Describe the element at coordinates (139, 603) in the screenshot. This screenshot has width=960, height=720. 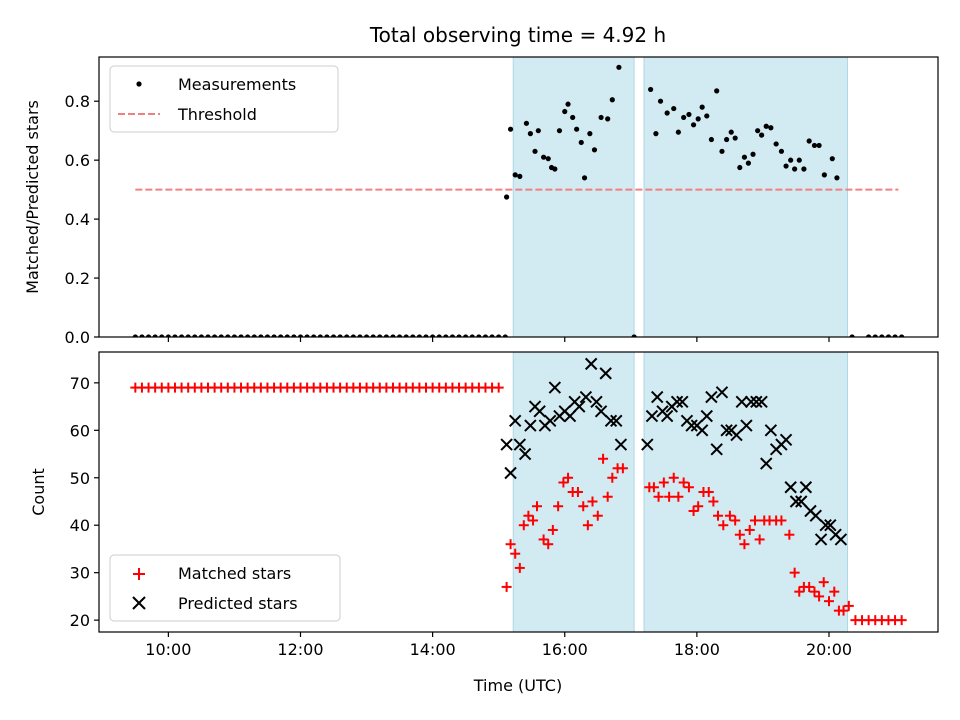
I see `legend-predicted-marker` at that location.